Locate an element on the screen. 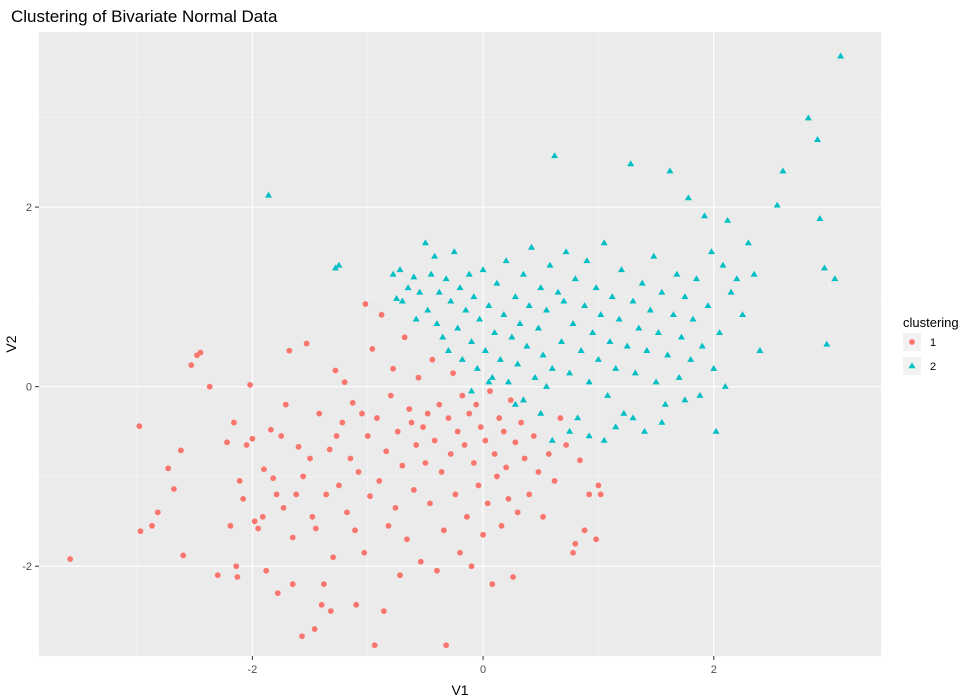 Image resolution: width=971 pixels, height=699 pixels. x-tick-label: -2 is located at coordinates (252, 670).